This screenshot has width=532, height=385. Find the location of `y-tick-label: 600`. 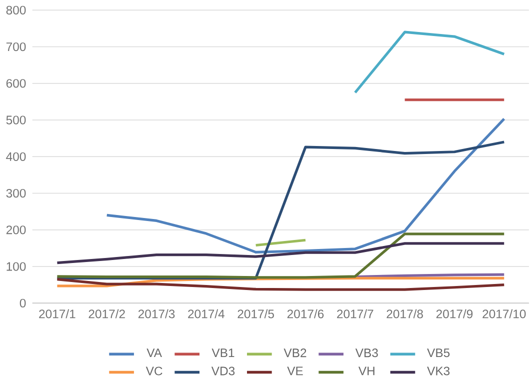

y-tick-label: 600 is located at coordinates (16, 83).